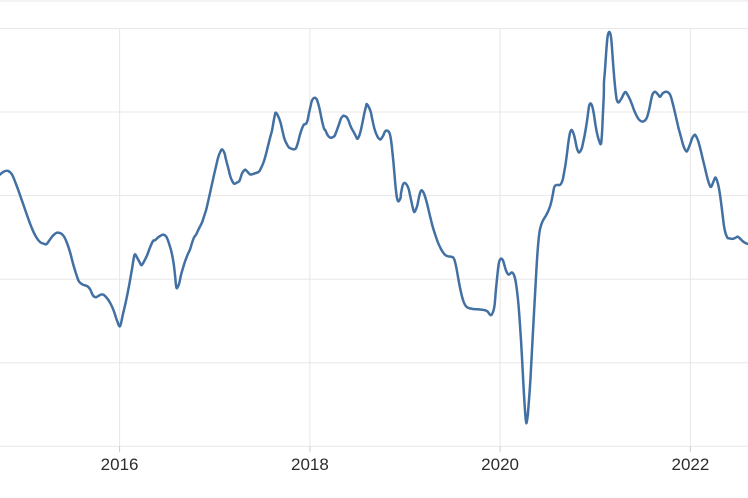 The height and width of the screenshot is (498, 748). Describe the element at coordinates (690, 464) in the screenshot. I see `svg-text: 2022` at that location.